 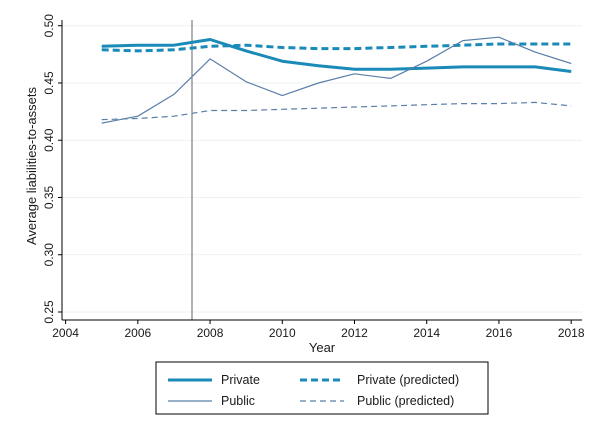 I want to click on x-tick-label: 2016, so click(x=499, y=333).